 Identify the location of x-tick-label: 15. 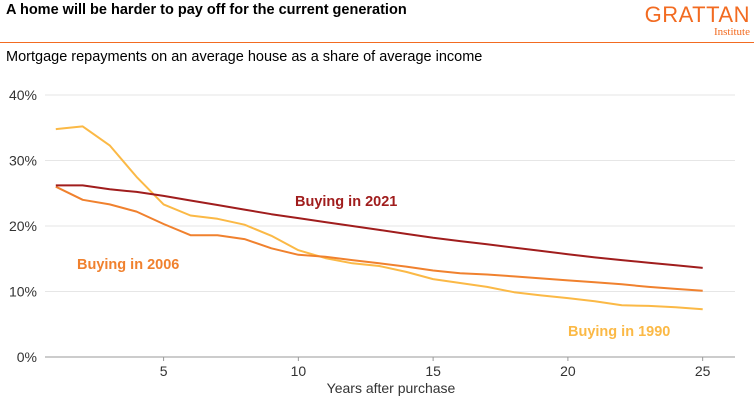
(433, 371).